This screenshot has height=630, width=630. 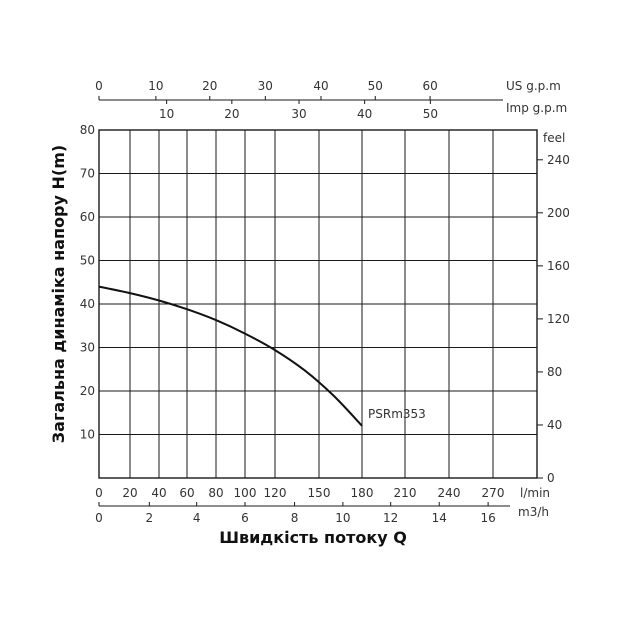 I want to click on right-tick-label: 0, so click(x=551, y=478).